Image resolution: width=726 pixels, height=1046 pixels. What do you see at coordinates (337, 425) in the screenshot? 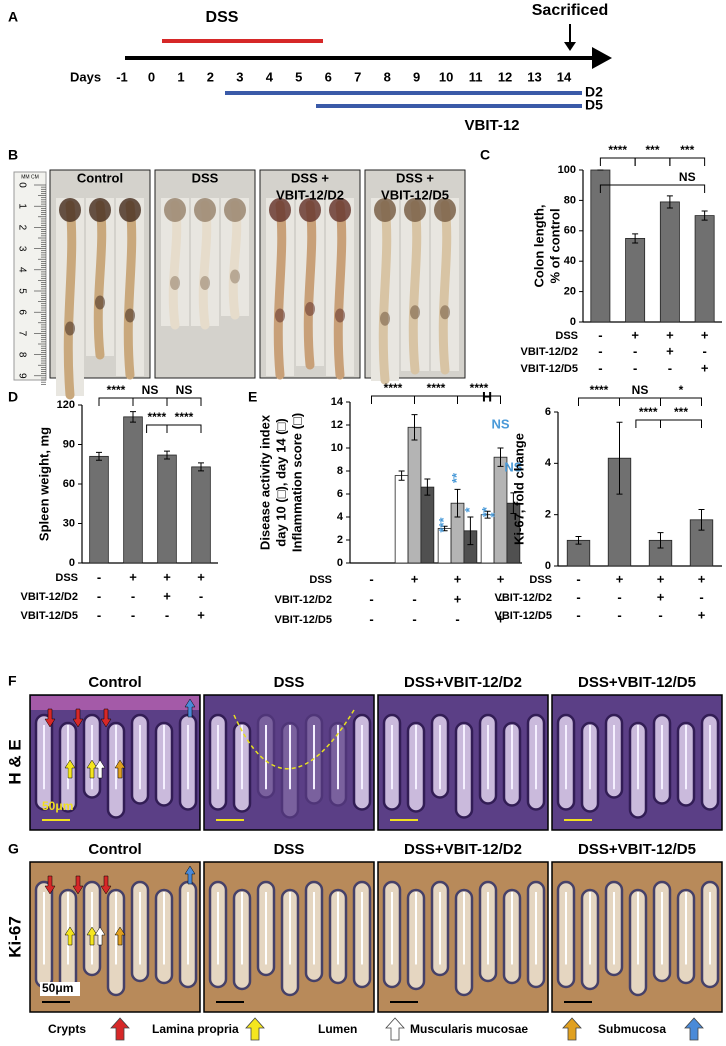
I see `y-tick-label: 12` at bounding box center [337, 425].